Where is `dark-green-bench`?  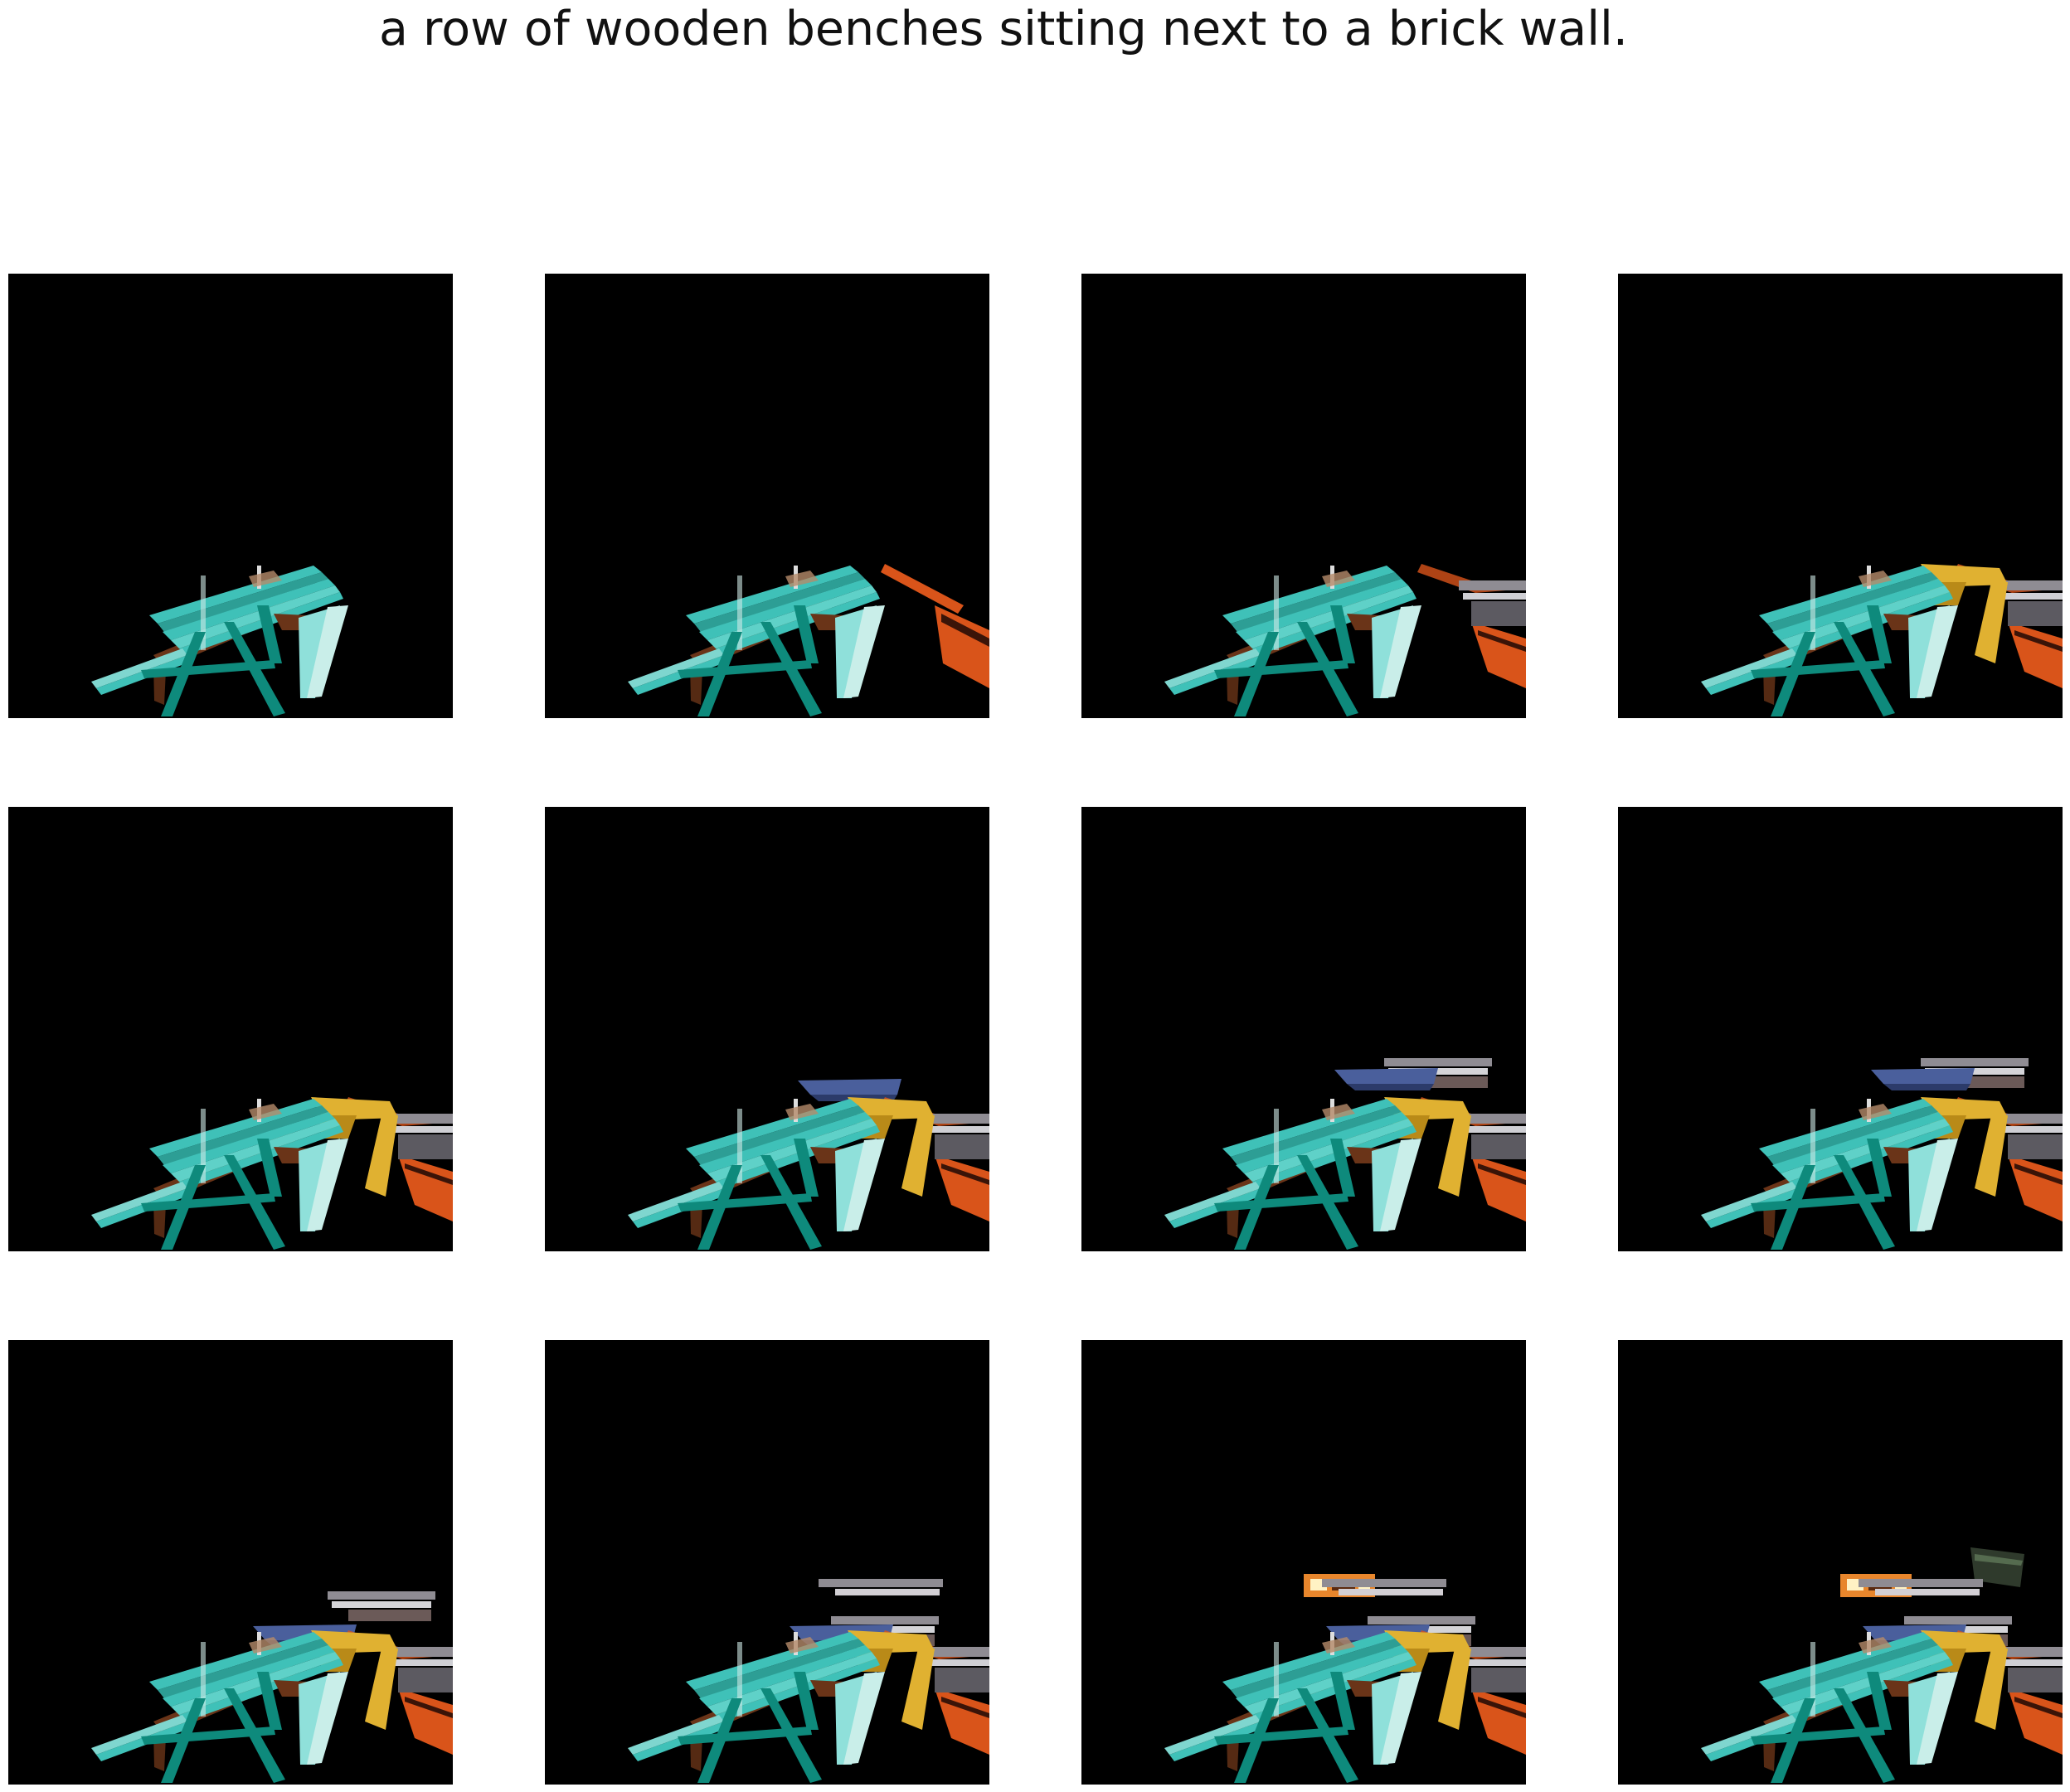
dark-green-bench is located at coordinates (1997, 1567).